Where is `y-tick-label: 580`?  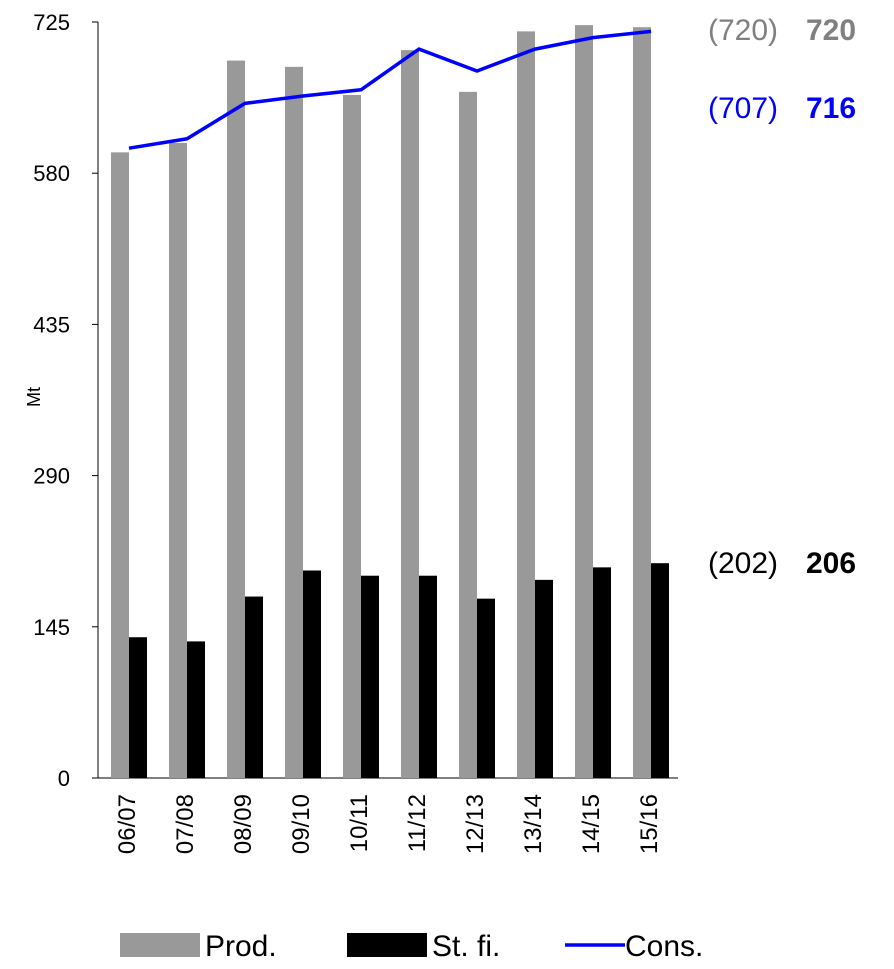 y-tick-label: 580 is located at coordinates (51, 173).